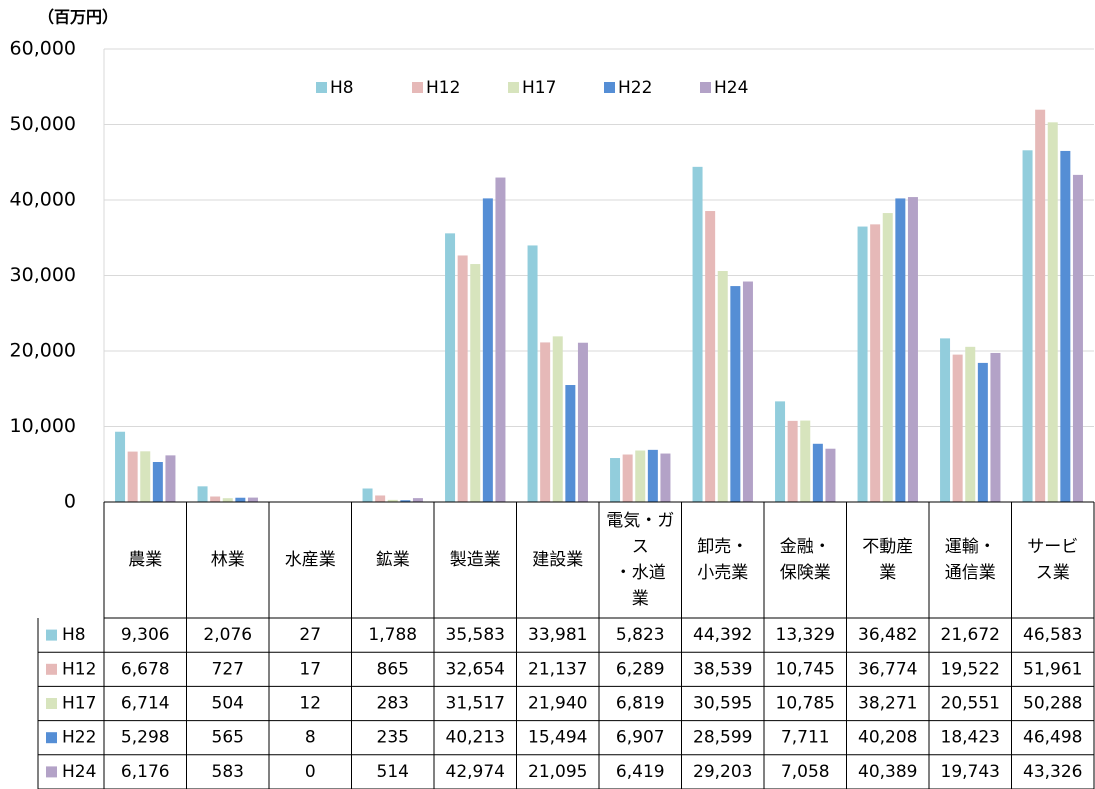 This screenshot has height=789, width=1095. Describe the element at coordinates (1052, 635) in the screenshot. I see `table-value: 46,583` at that location.